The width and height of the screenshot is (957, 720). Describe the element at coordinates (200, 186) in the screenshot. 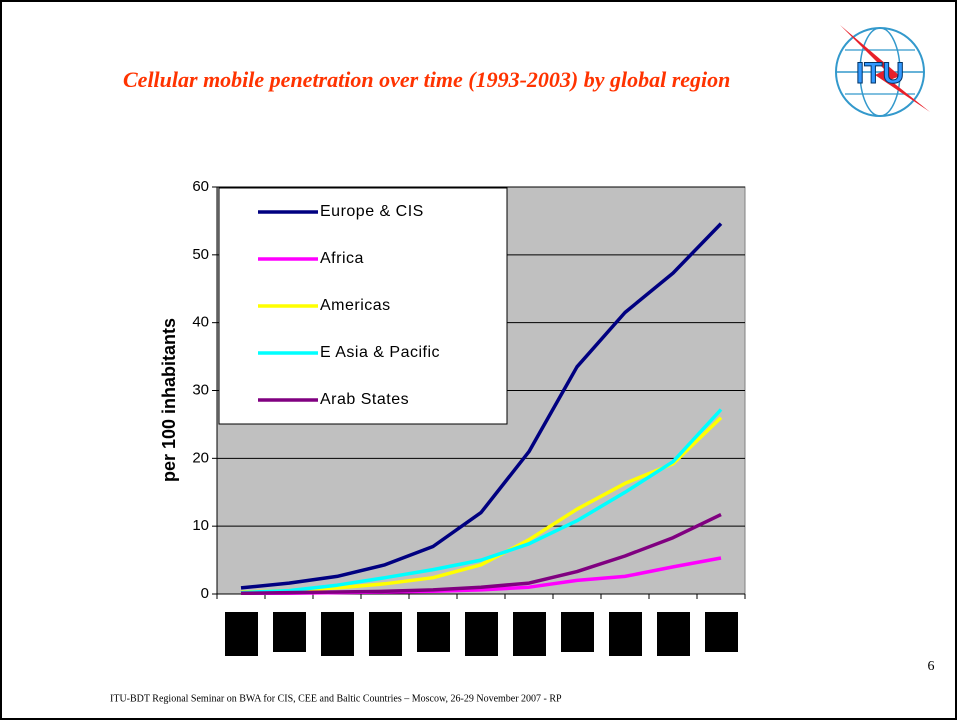

I see `y-tick-label: 60` at that location.